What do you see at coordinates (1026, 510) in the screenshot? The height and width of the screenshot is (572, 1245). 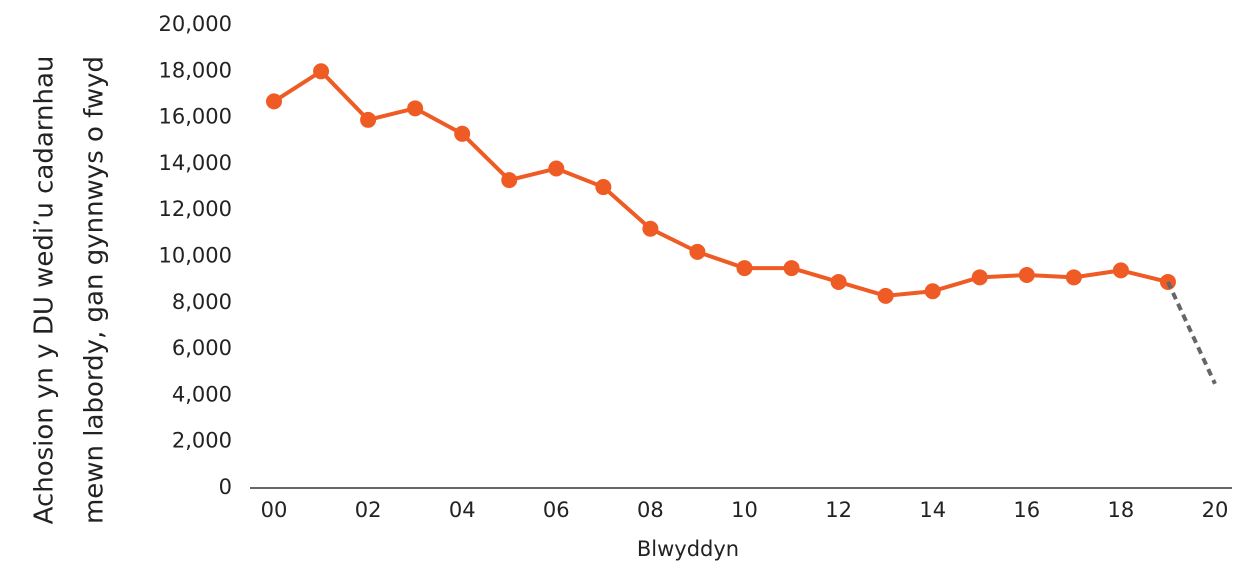 I see `x-tick-label: 16` at bounding box center [1026, 510].